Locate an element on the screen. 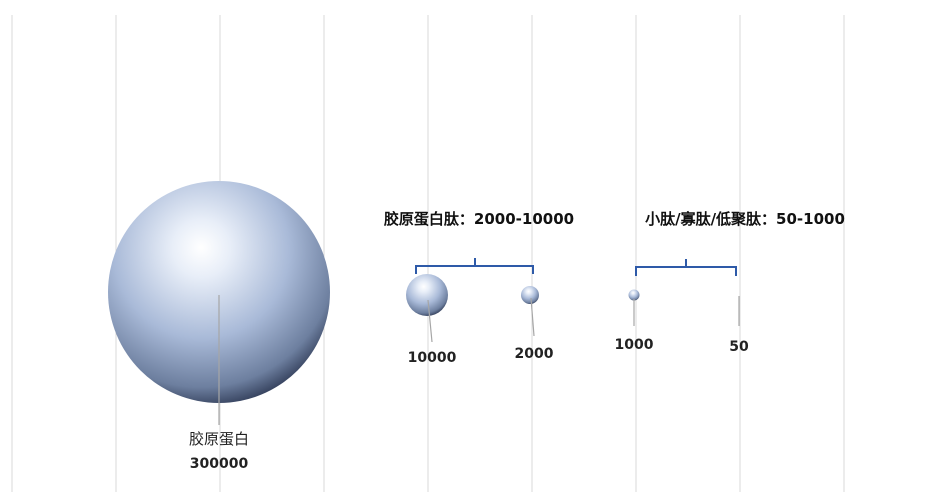 This screenshot has width=936, height=493. bubble-value-label: 2000 is located at coordinates (534, 354).